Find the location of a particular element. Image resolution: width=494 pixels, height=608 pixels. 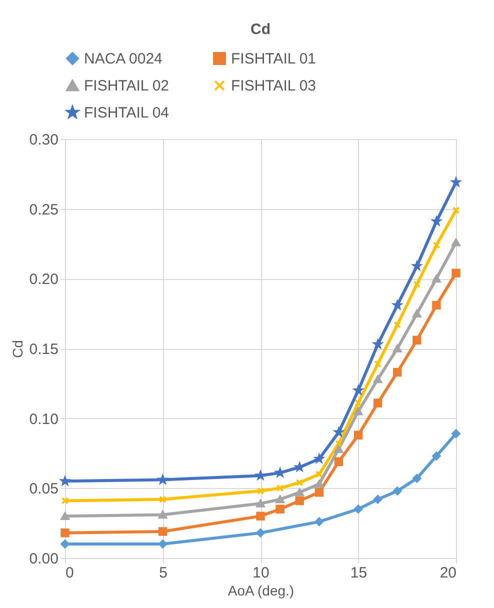

y-tick-label: 0.15 is located at coordinates (43, 349).